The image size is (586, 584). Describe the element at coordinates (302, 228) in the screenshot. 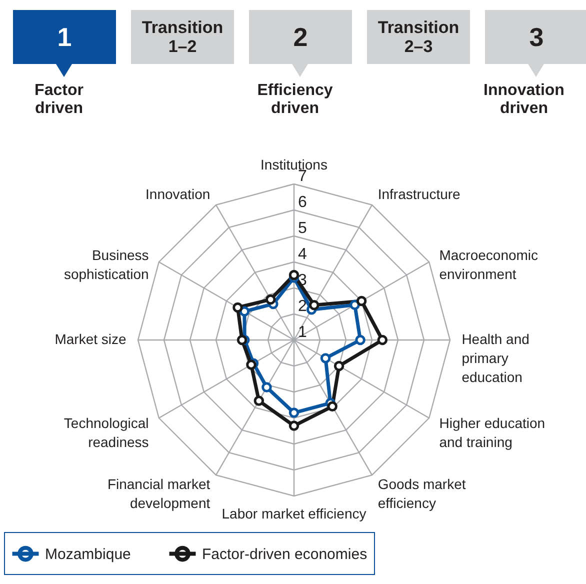

I see `y-tick-label: 5` at that location.